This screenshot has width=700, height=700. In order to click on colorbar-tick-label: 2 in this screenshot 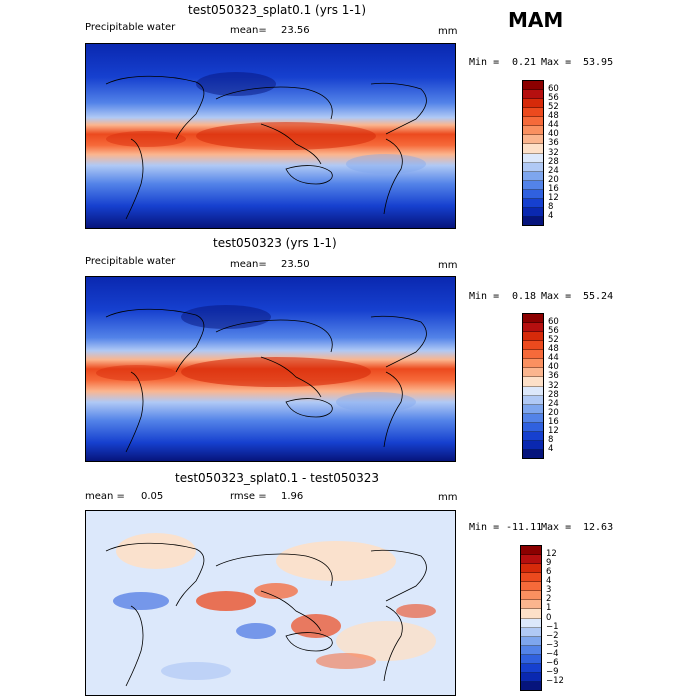, I will do `click(549, 599)`.